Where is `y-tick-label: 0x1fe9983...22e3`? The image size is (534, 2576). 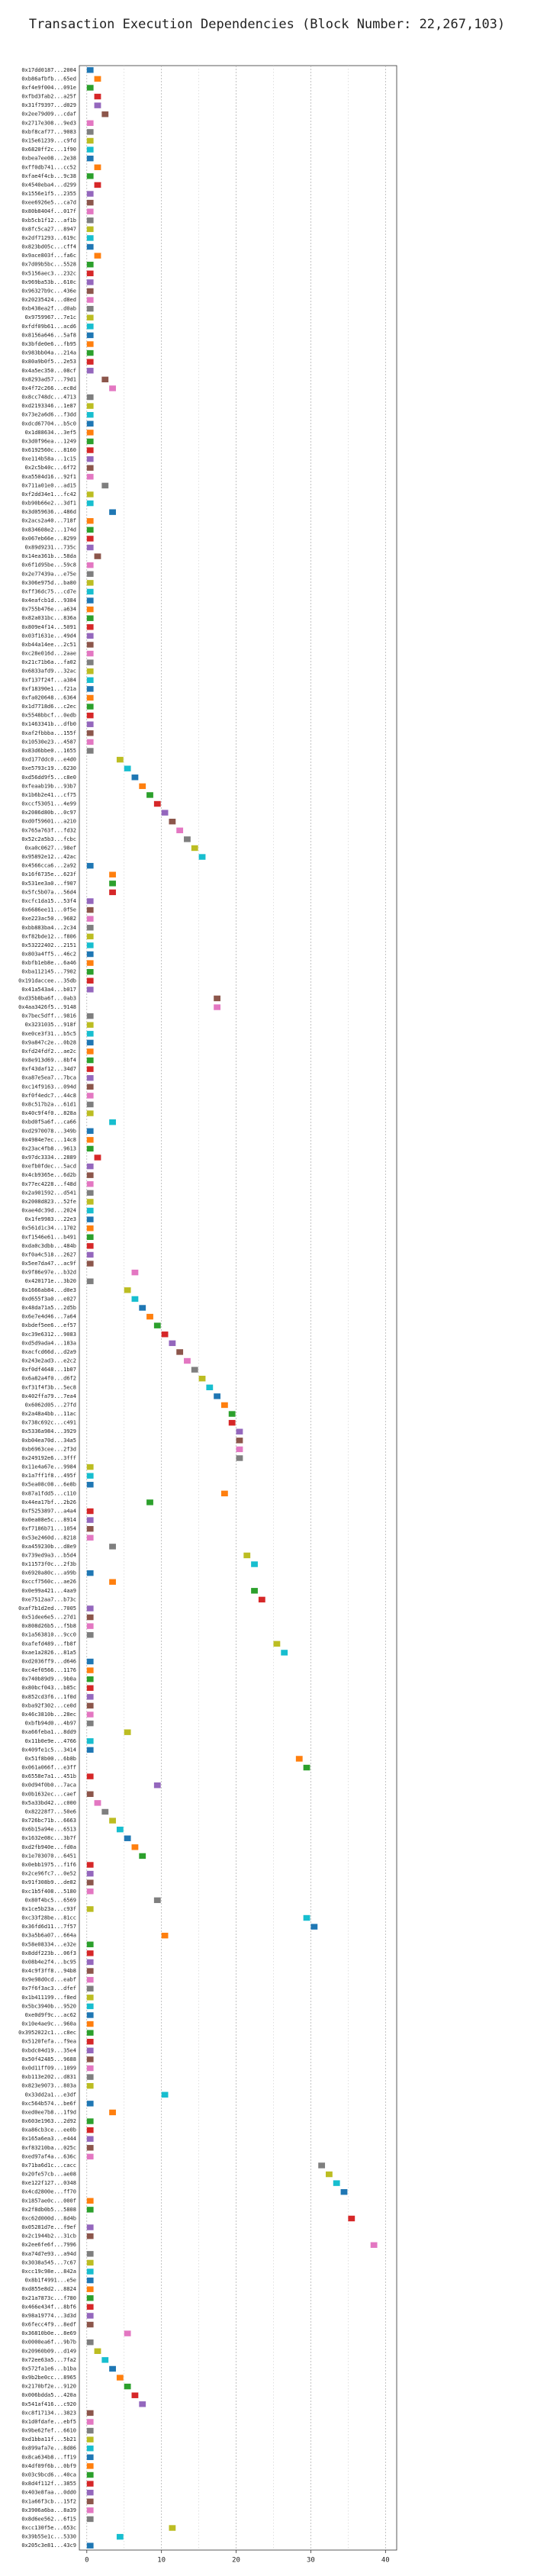 y-tick-label: 0x1fe9983...22e3 is located at coordinates (51, 1219).